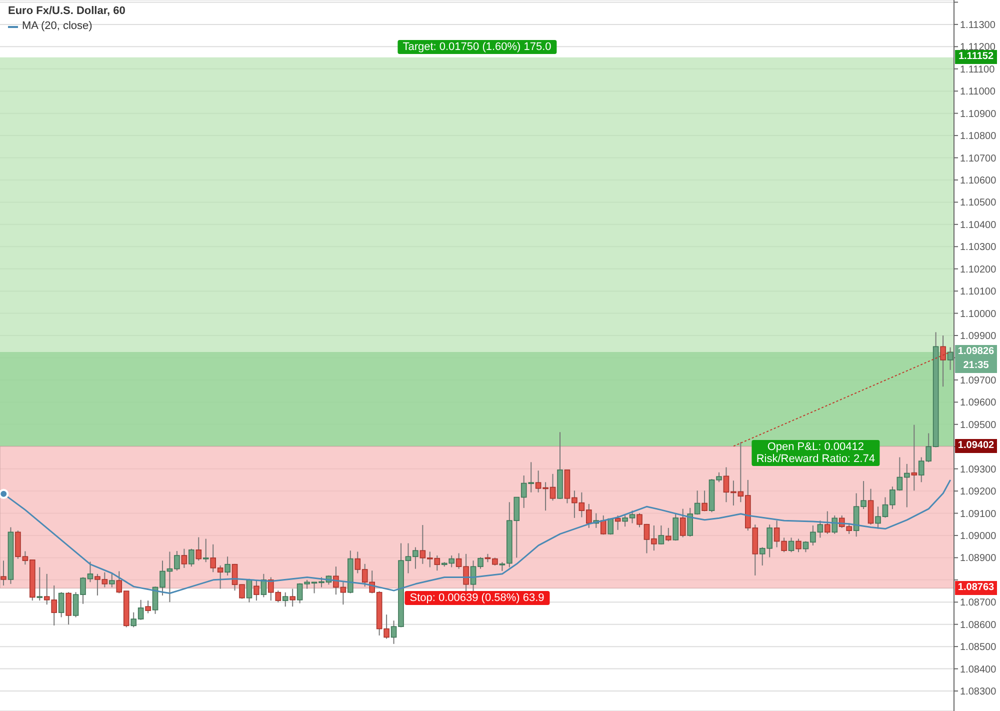 The image size is (1000, 711). I want to click on chart-title: Euro Fx/U.S. Dollar, 60, so click(67, 11).